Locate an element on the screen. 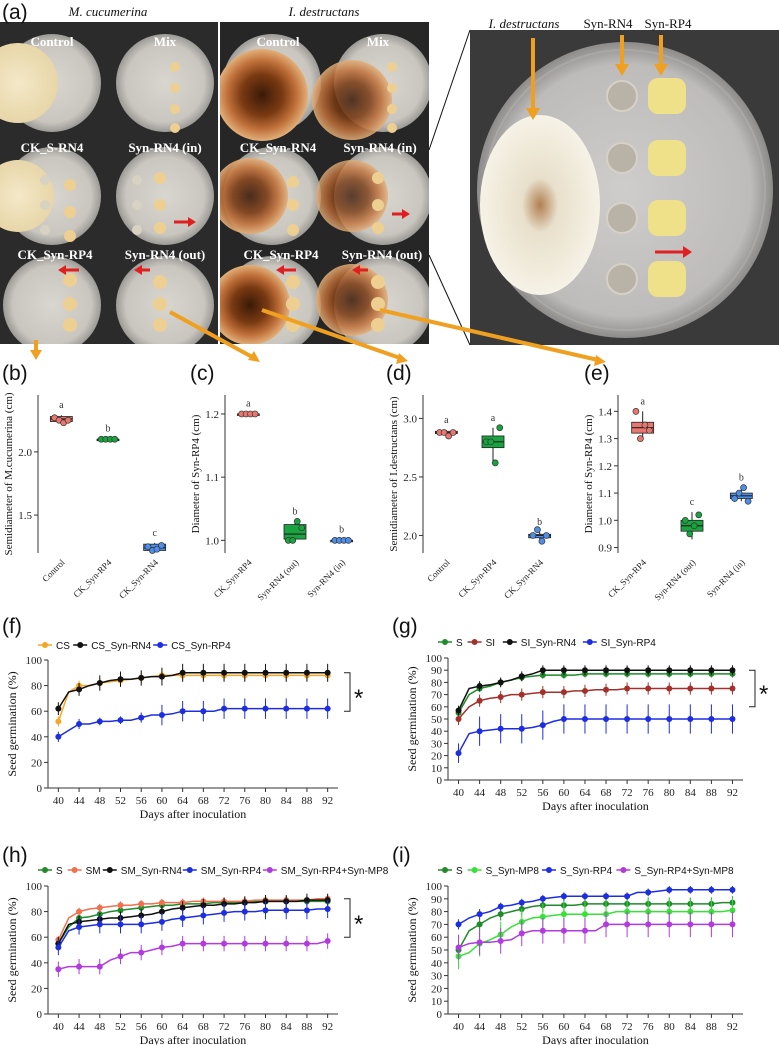  dish-label: Mix is located at coordinates (165, 41).